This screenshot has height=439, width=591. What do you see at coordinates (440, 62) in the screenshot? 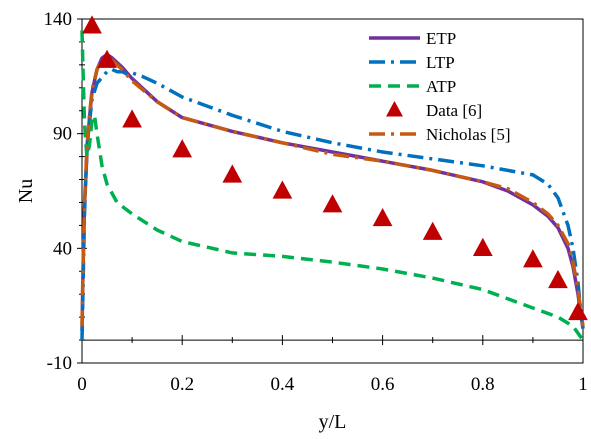
I see `legend-label-ltp: LTP` at bounding box center [440, 62].